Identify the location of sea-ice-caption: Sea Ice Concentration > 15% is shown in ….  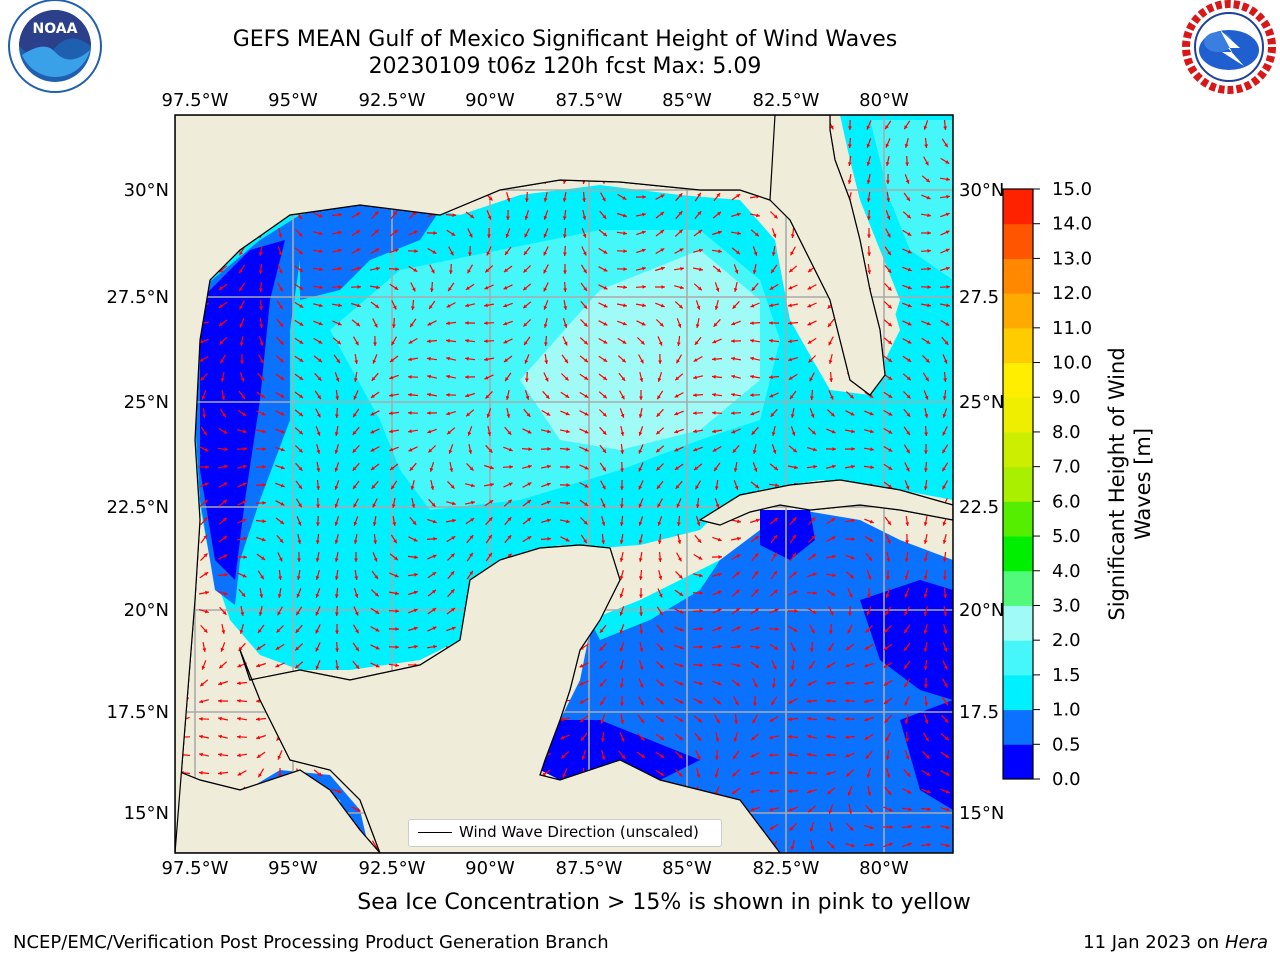
(664, 902).